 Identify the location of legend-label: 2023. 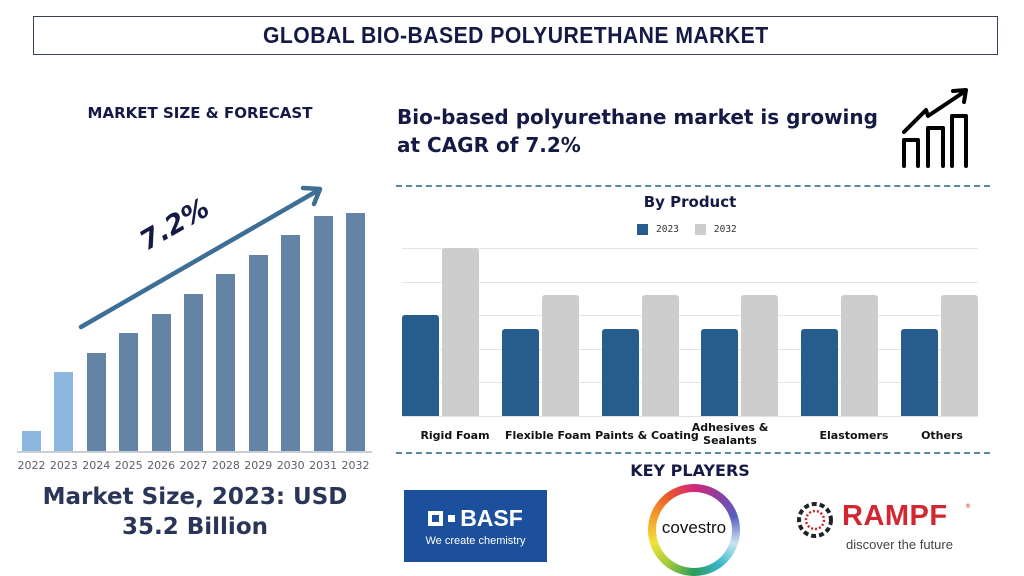
(667, 229).